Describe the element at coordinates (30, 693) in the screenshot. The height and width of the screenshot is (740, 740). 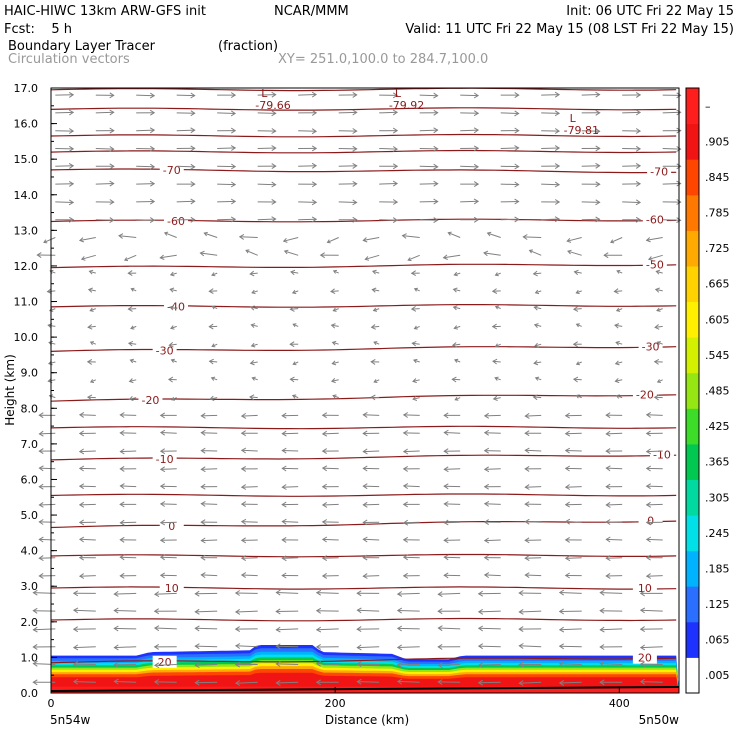
I see `y-tick-label: 0.0` at that location.